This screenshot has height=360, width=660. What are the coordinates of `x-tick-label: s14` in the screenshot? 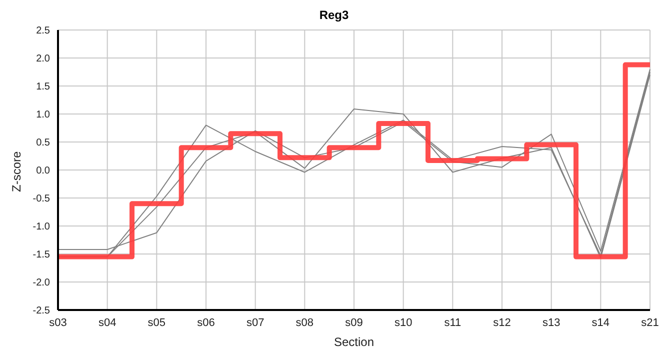 It's located at (601, 322).